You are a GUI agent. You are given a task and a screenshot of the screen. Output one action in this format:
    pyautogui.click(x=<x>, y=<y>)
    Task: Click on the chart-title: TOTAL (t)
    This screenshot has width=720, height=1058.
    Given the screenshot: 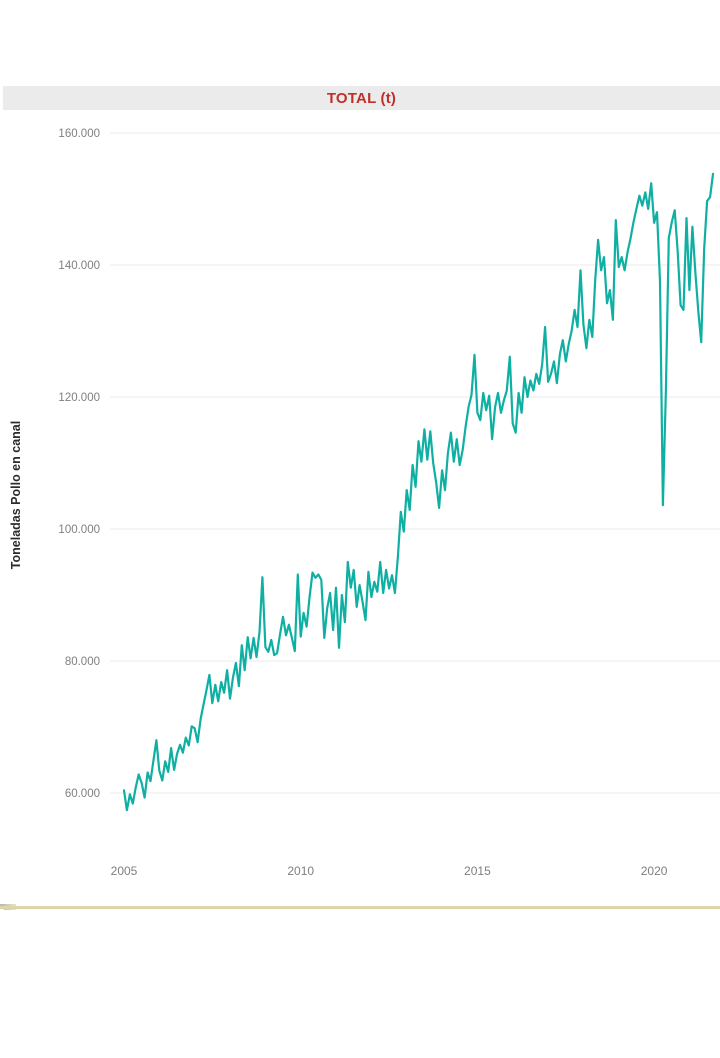 What is the action you would take?
    pyautogui.click(x=361, y=98)
    